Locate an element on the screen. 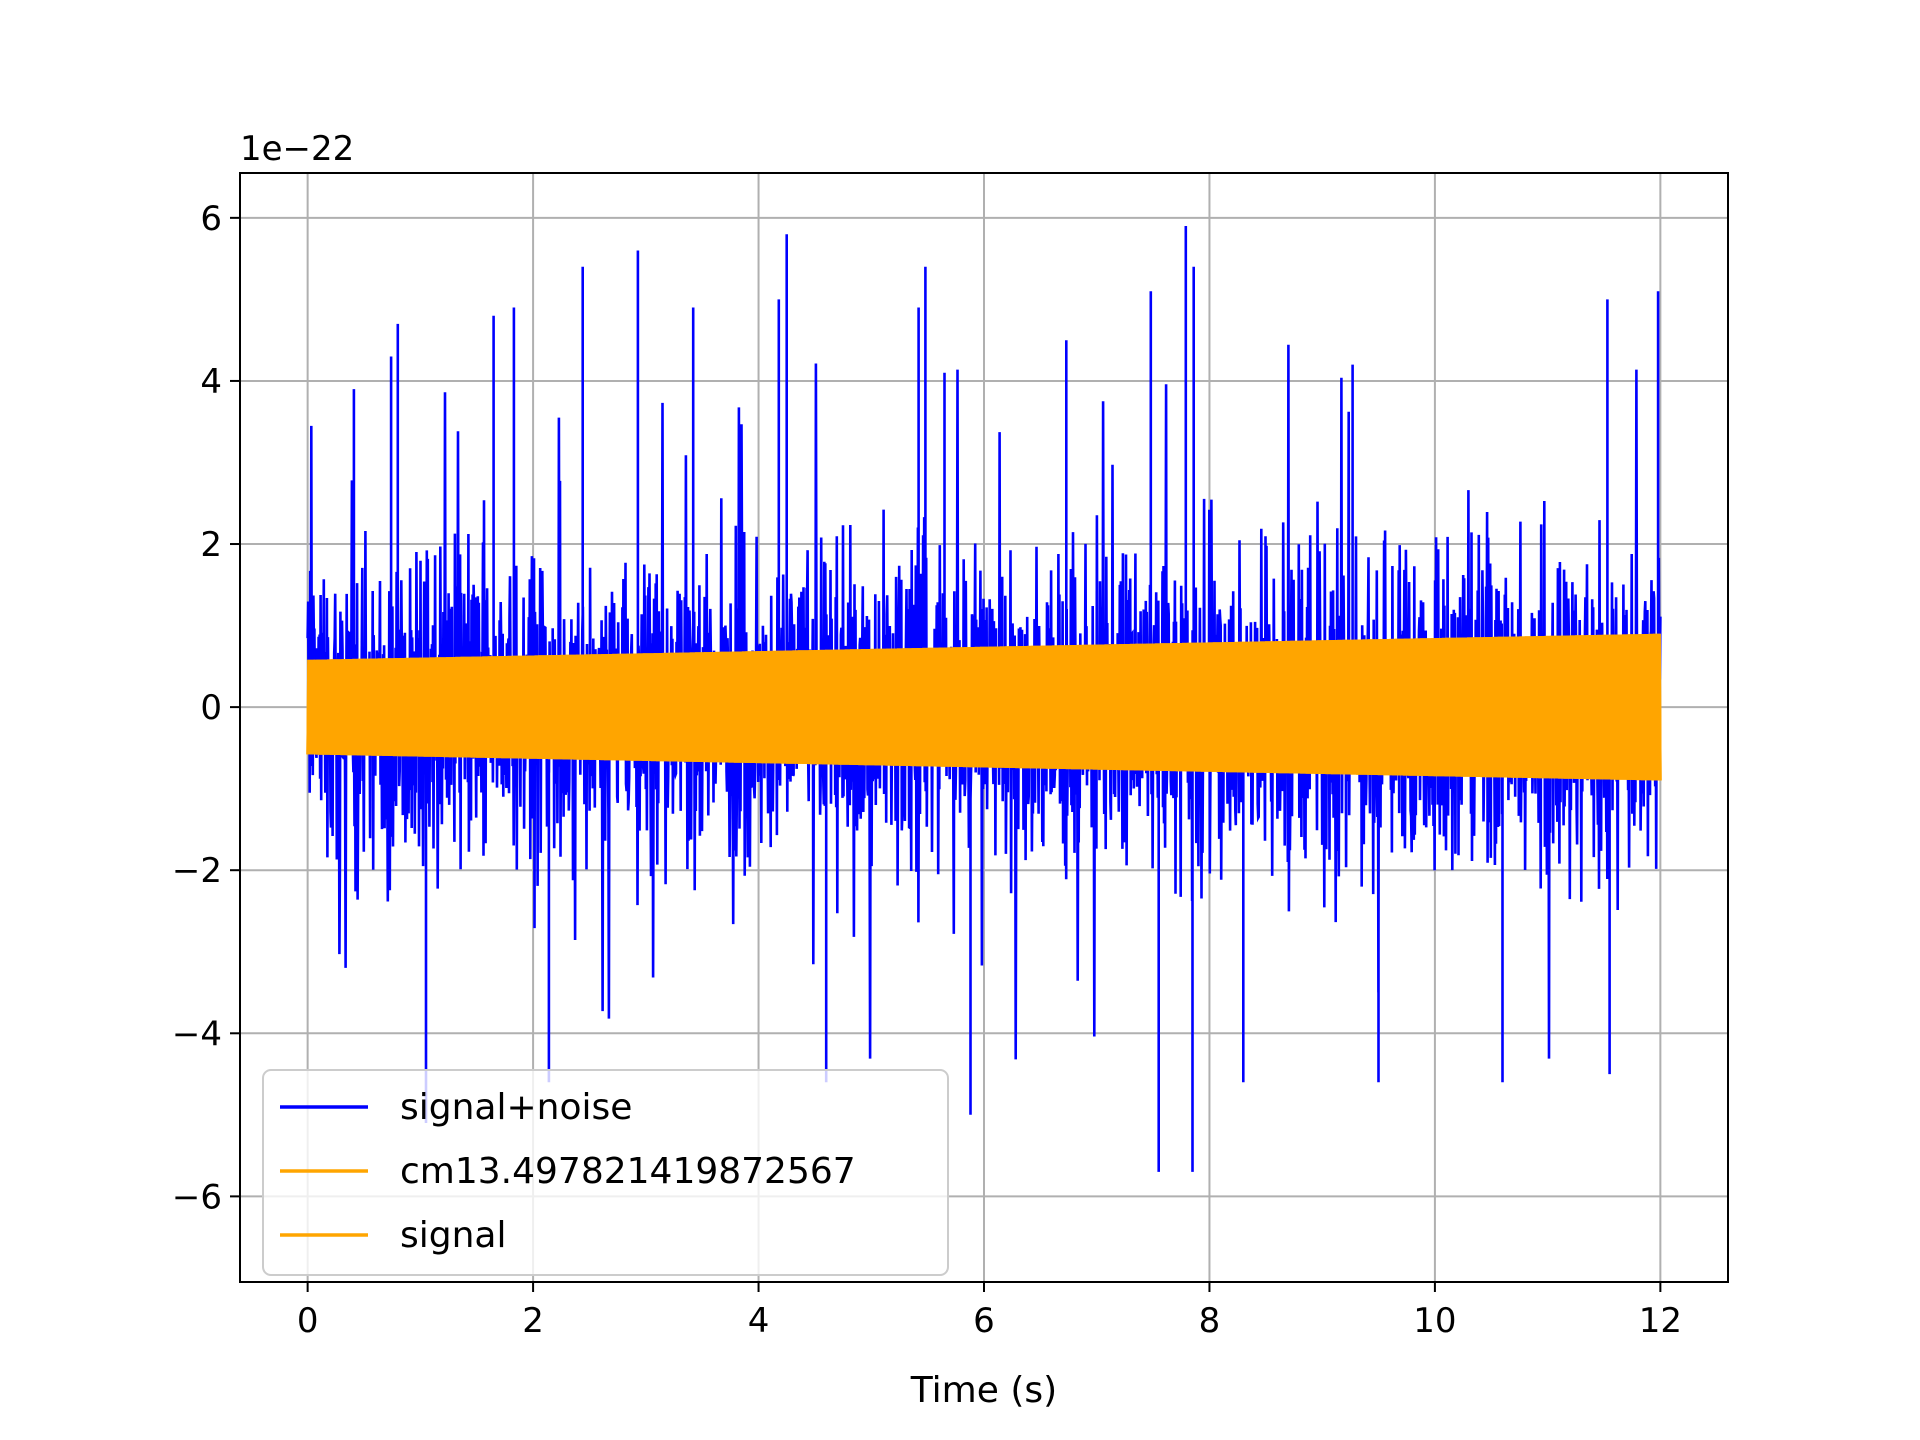  y-tick-label: −6 is located at coordinates (197, 1197).